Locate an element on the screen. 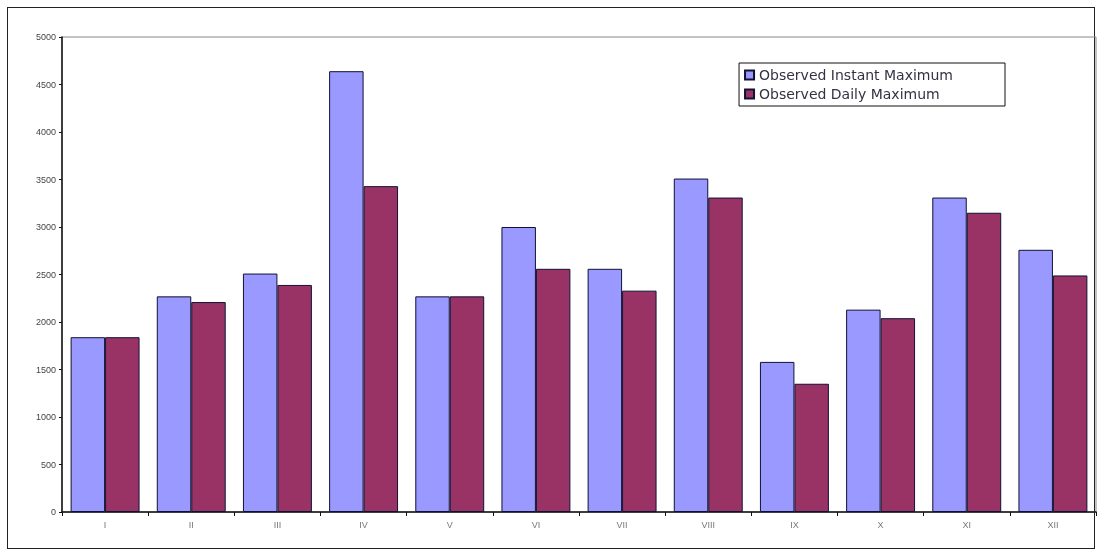 The width and height of the screenshot is (1102, 554). x-tick-label: VIII is located at coordinates (708, 524).